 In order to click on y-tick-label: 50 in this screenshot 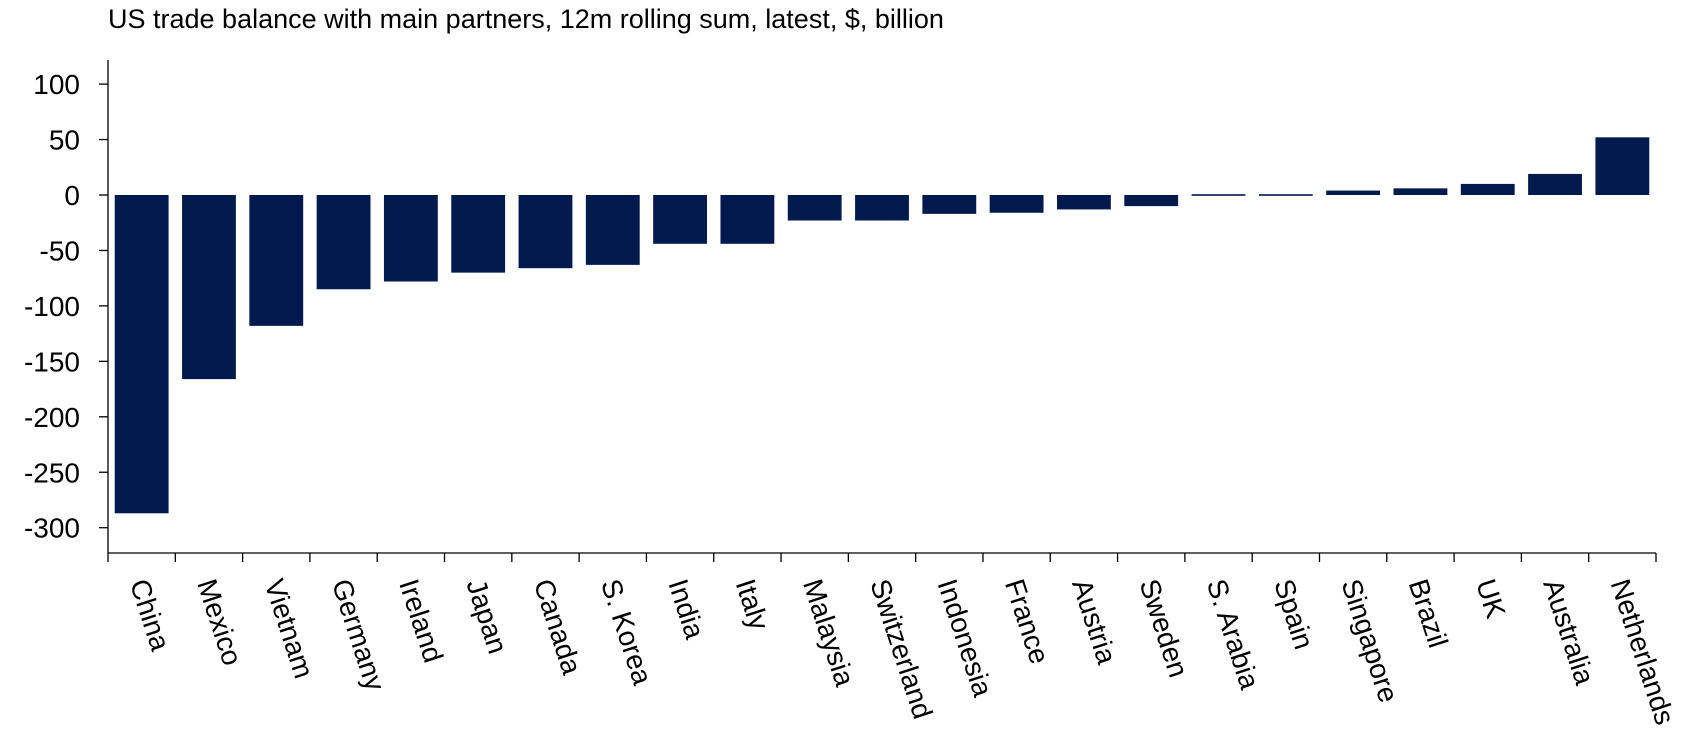, I will do `click(64, 140)`.